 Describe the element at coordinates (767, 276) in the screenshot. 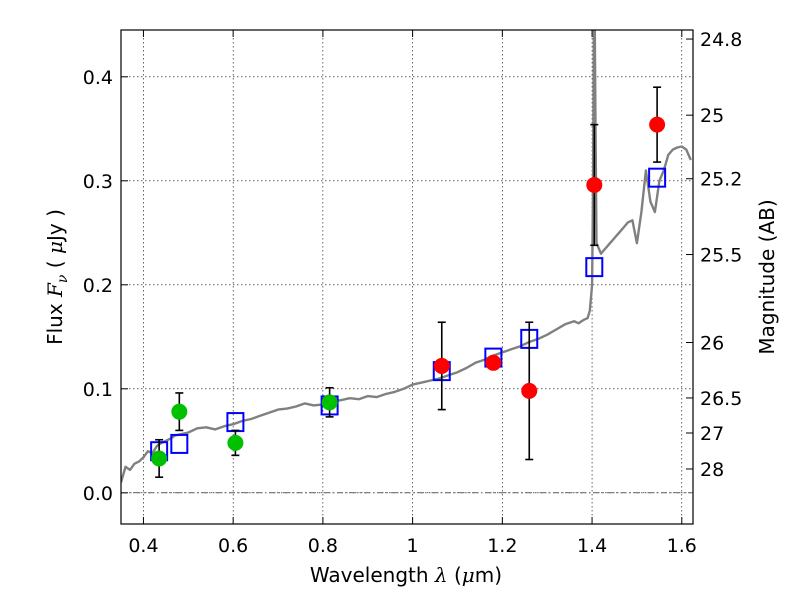

I see `magnitude-axis-label: Magnitude (AB)` at that location.